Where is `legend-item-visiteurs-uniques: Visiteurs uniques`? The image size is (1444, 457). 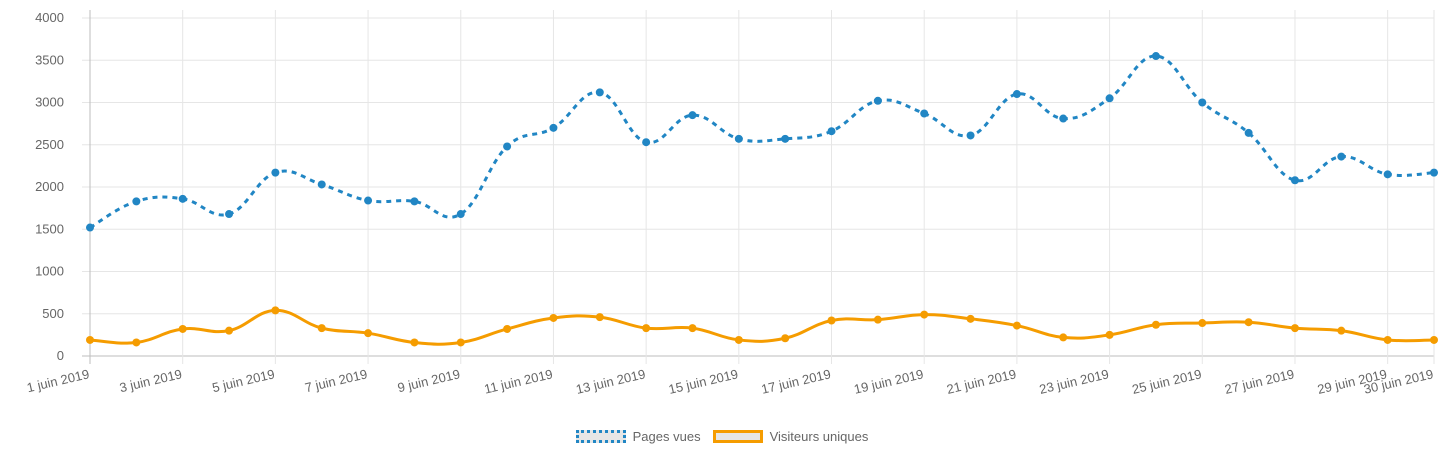 legend-item-visiteurs-uniques: Visiteurs uniques is located at coordinates (790, 436).